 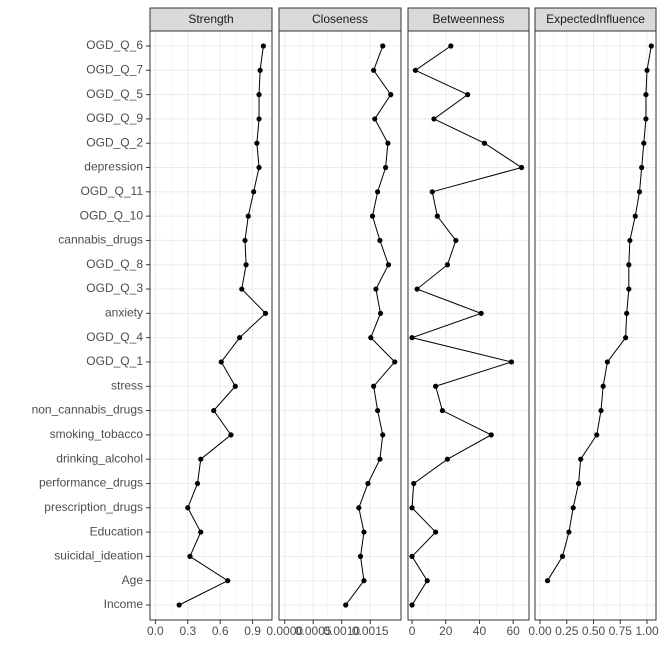 I want to click on strip-label: Betweenness, so click(x=468, y=19).